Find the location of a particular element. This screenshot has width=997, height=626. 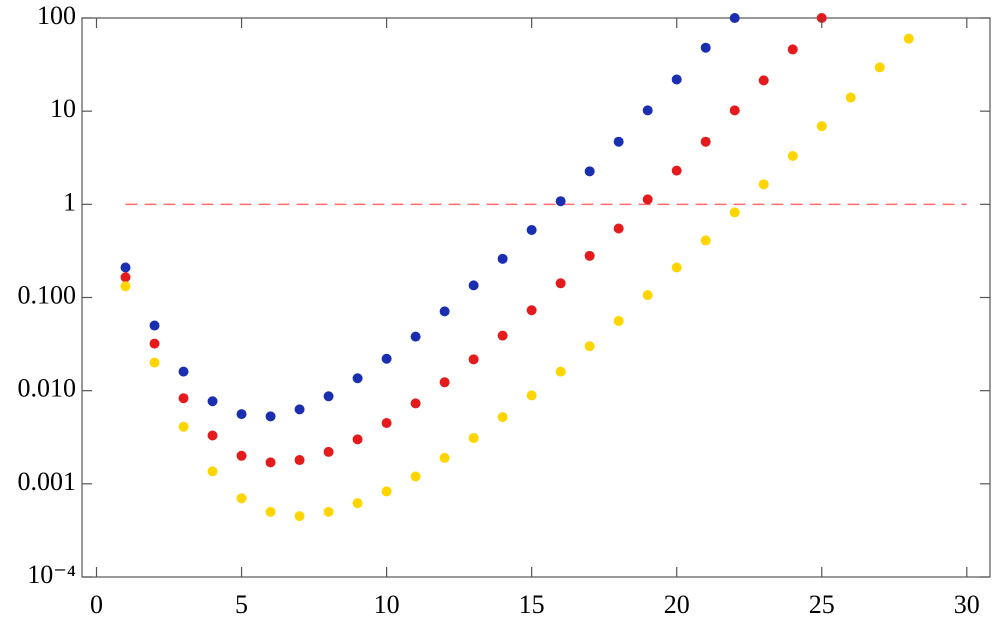

x-tick-label: 25 is located at coordinates (822, 604).